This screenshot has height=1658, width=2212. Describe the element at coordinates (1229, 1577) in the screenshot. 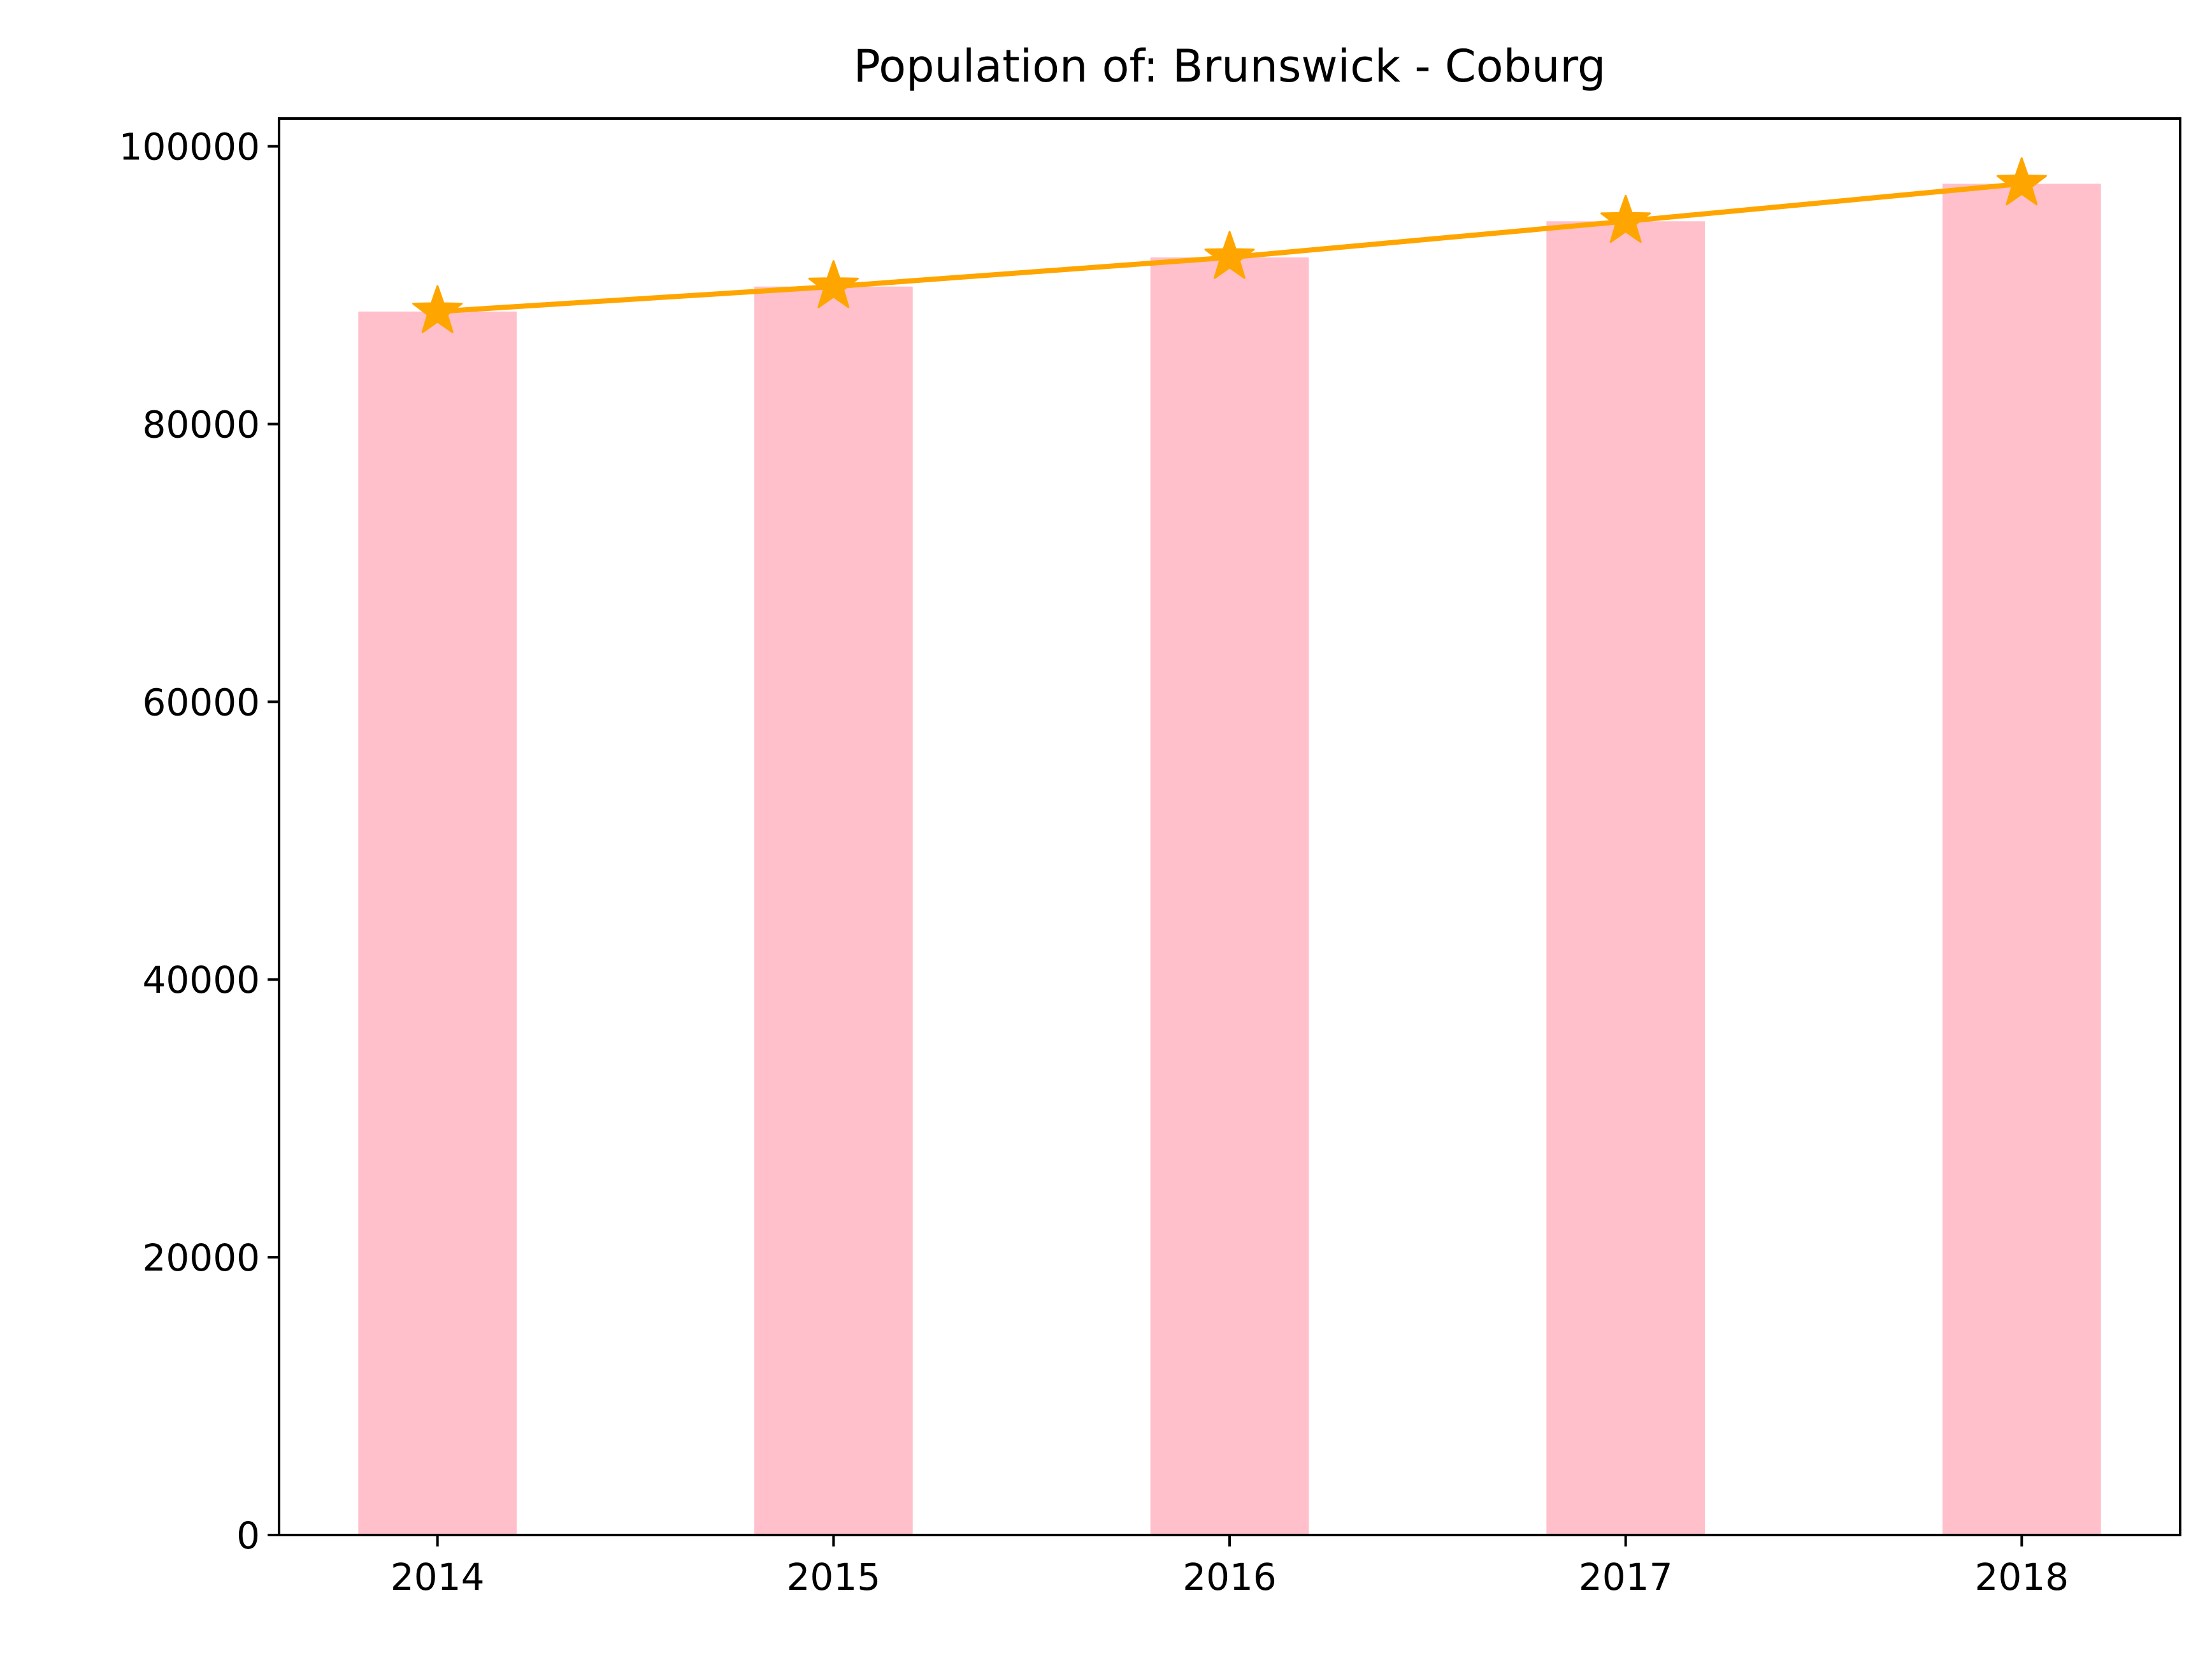

I see `x-tick-label: 2016` at that location.